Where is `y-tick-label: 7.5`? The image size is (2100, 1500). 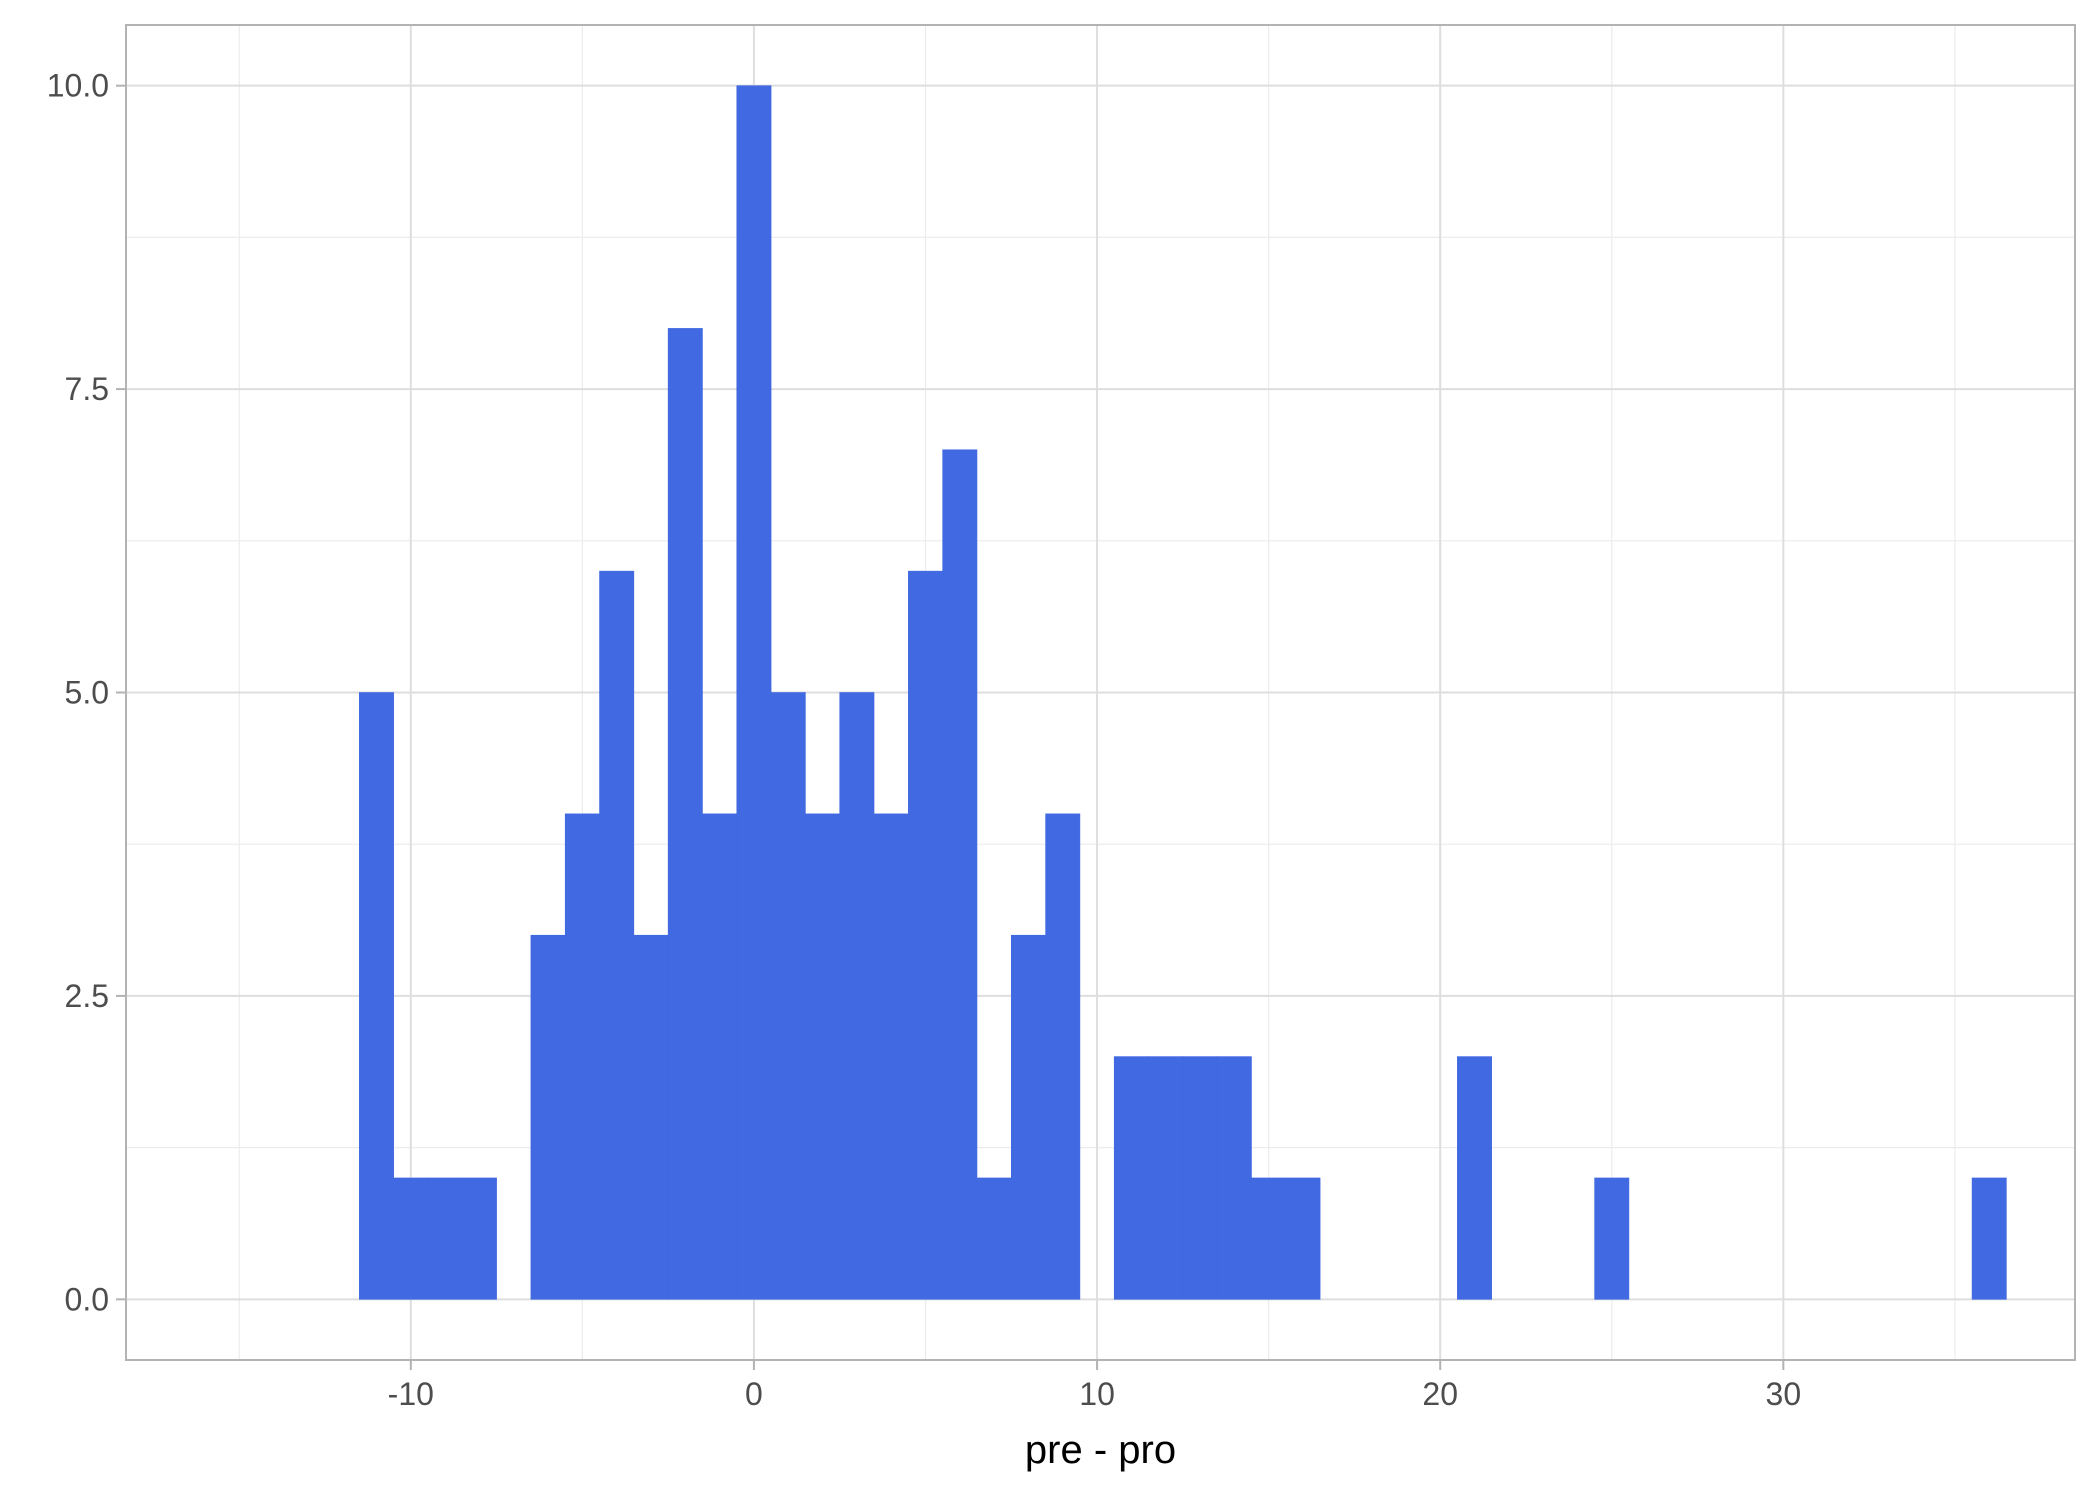 y-tick-label: 7.5 is located at coordinates (87, 389).